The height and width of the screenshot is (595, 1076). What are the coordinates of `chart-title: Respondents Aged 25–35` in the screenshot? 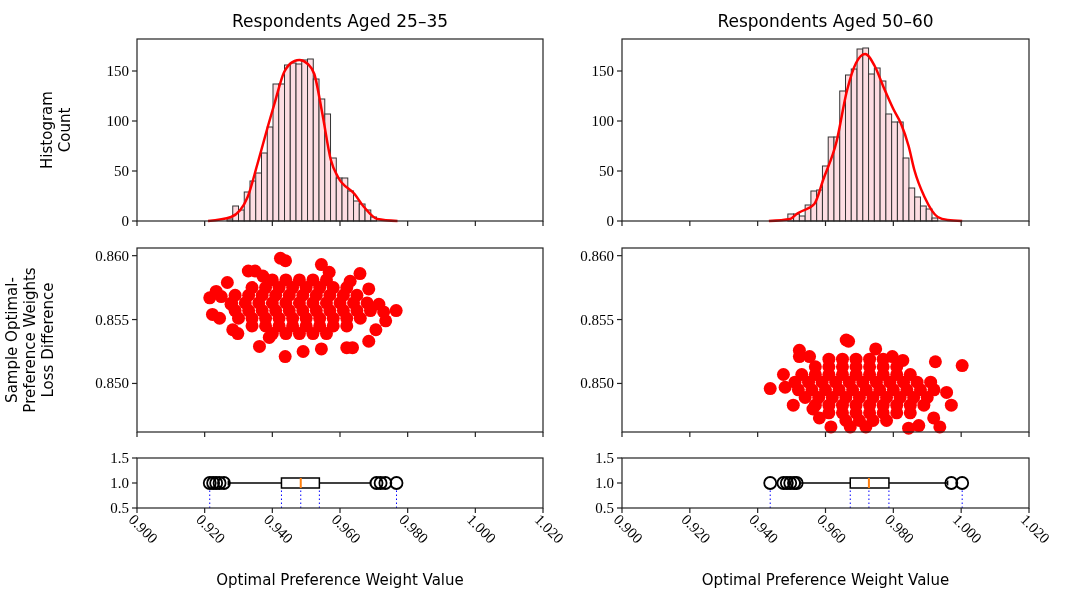 It's located at (340, 21).